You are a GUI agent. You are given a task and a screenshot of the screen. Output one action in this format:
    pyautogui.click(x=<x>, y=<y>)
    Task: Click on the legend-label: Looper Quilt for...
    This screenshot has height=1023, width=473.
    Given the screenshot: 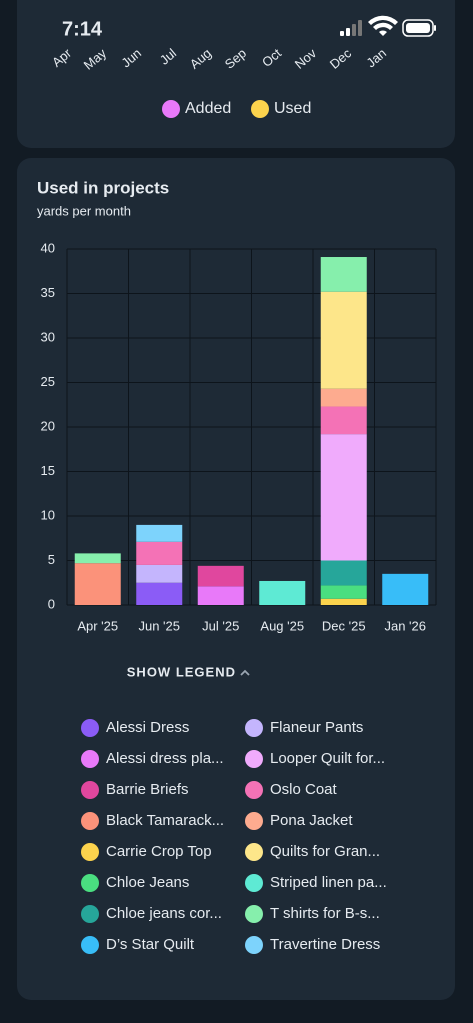 What is the action you would take?
    pyautogui.click(x=327, y=758)
    